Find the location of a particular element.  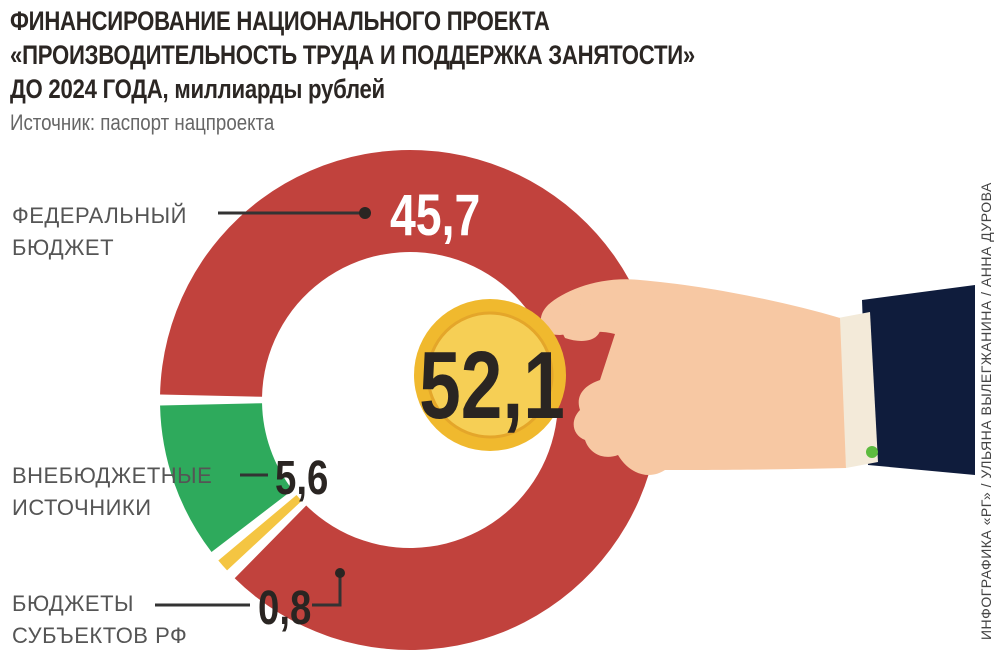

slice-label-federal: 45,7 is located at coordinates (435, 215).